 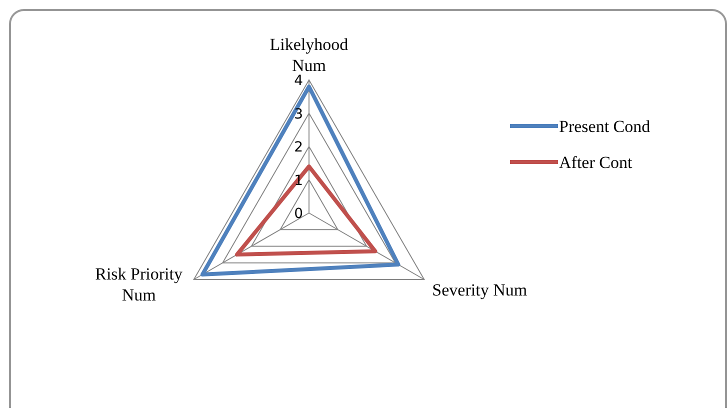 What do you see at coordinates (139, 284) in the screenshot?
I see `spoke-label: Risk Priority Num` at bounding box center [139, 284].